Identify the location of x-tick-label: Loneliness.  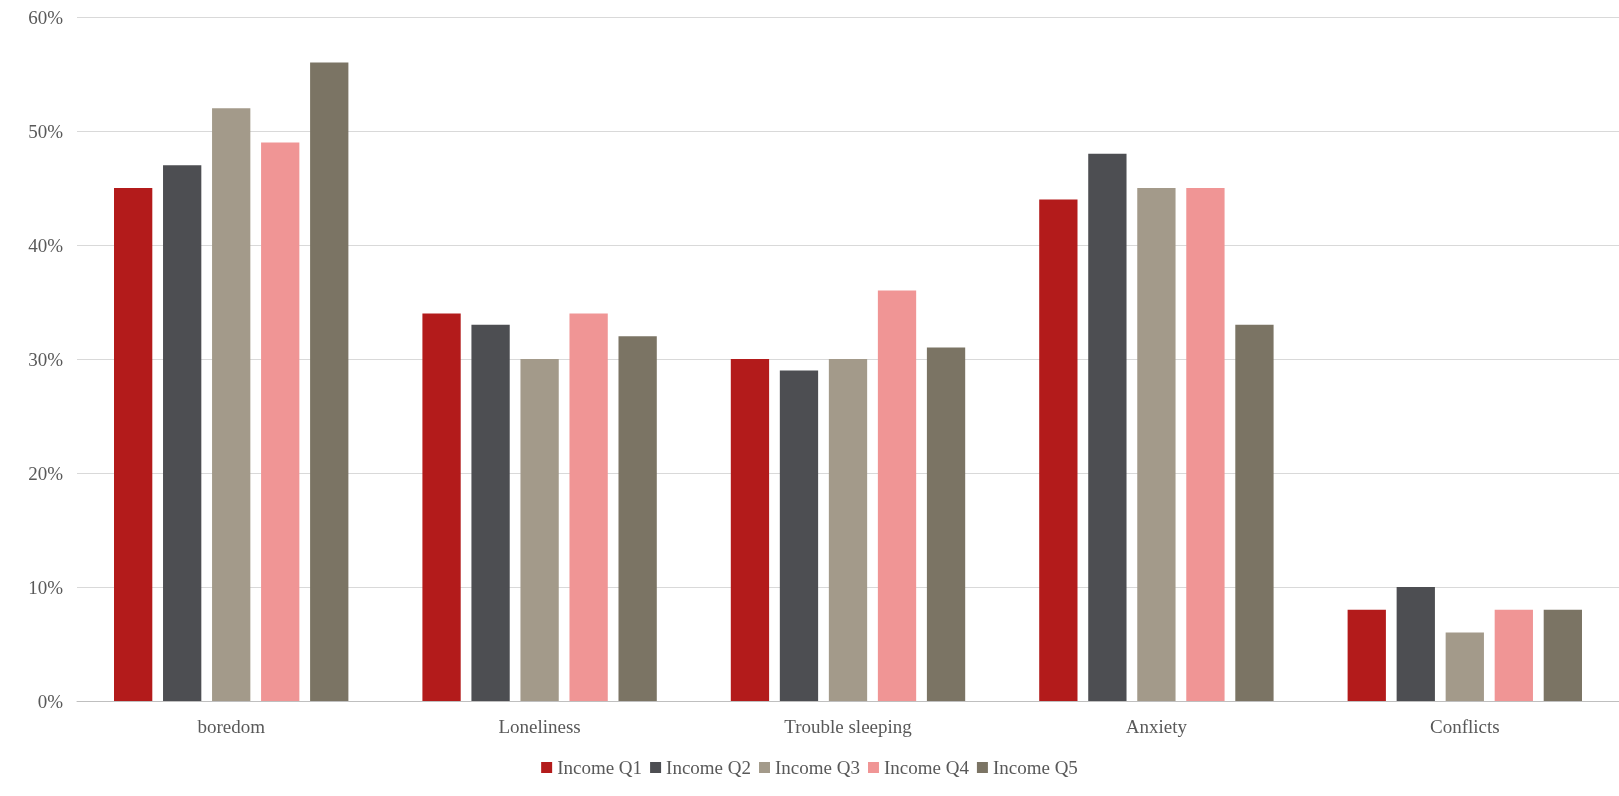
(539, 726).